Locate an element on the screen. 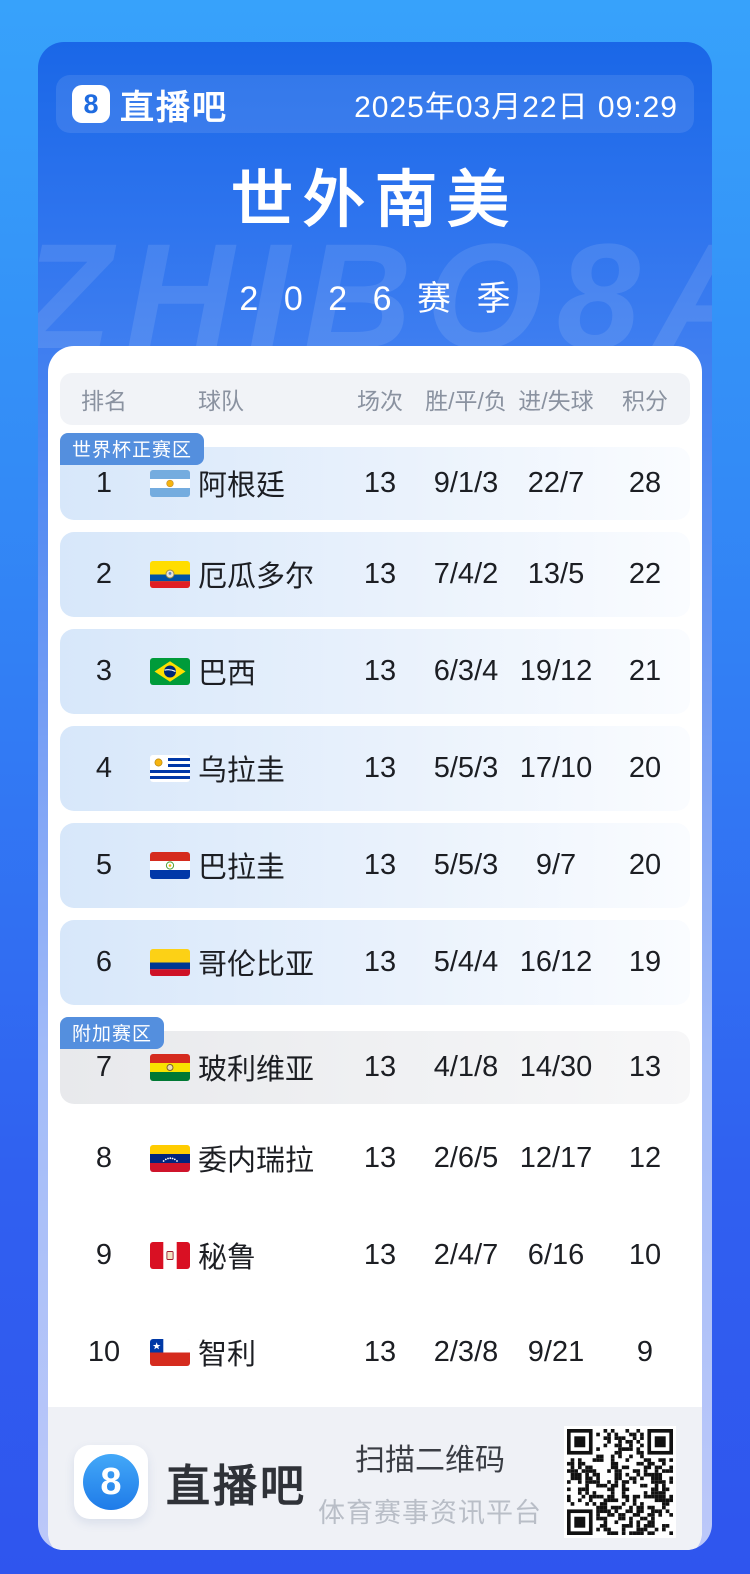 The height and width of the screenshot is (1574, 750). goals-for-against: 12/17 is located at coordinates (556, 1157).